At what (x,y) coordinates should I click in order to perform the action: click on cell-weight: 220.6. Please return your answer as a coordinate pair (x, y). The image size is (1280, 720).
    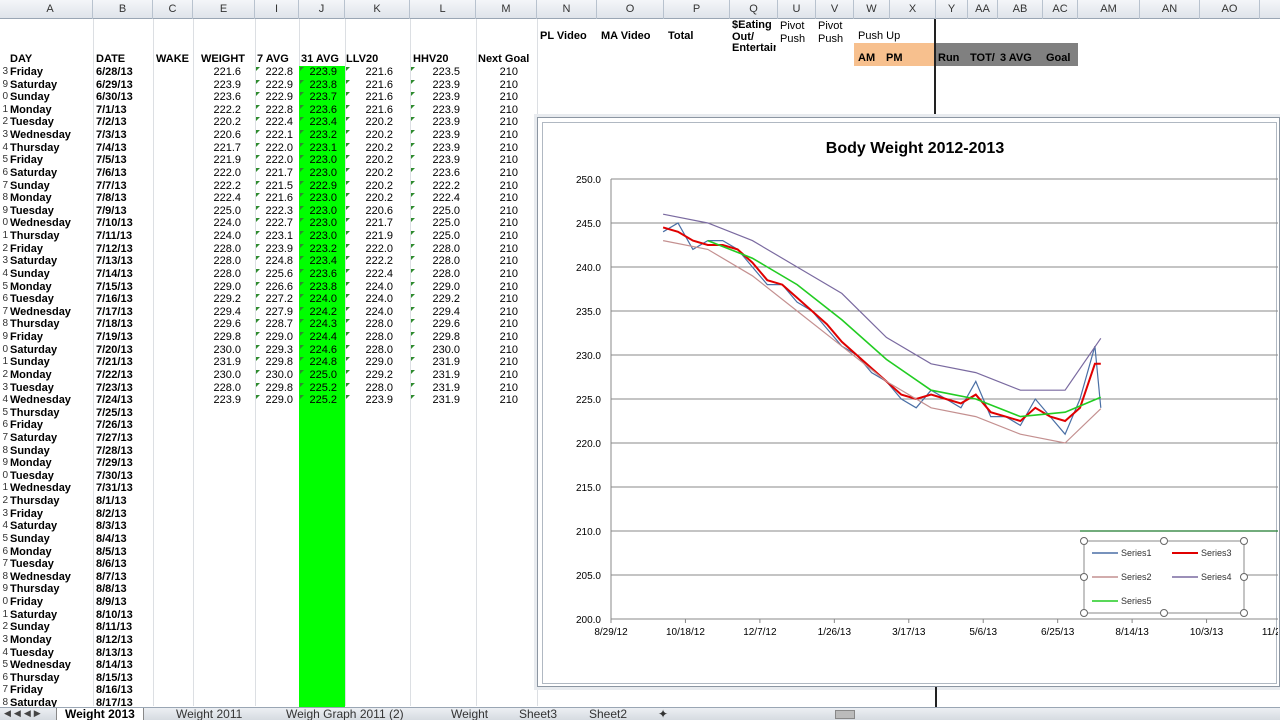
    Looking at the image, I should click on (227, 135).